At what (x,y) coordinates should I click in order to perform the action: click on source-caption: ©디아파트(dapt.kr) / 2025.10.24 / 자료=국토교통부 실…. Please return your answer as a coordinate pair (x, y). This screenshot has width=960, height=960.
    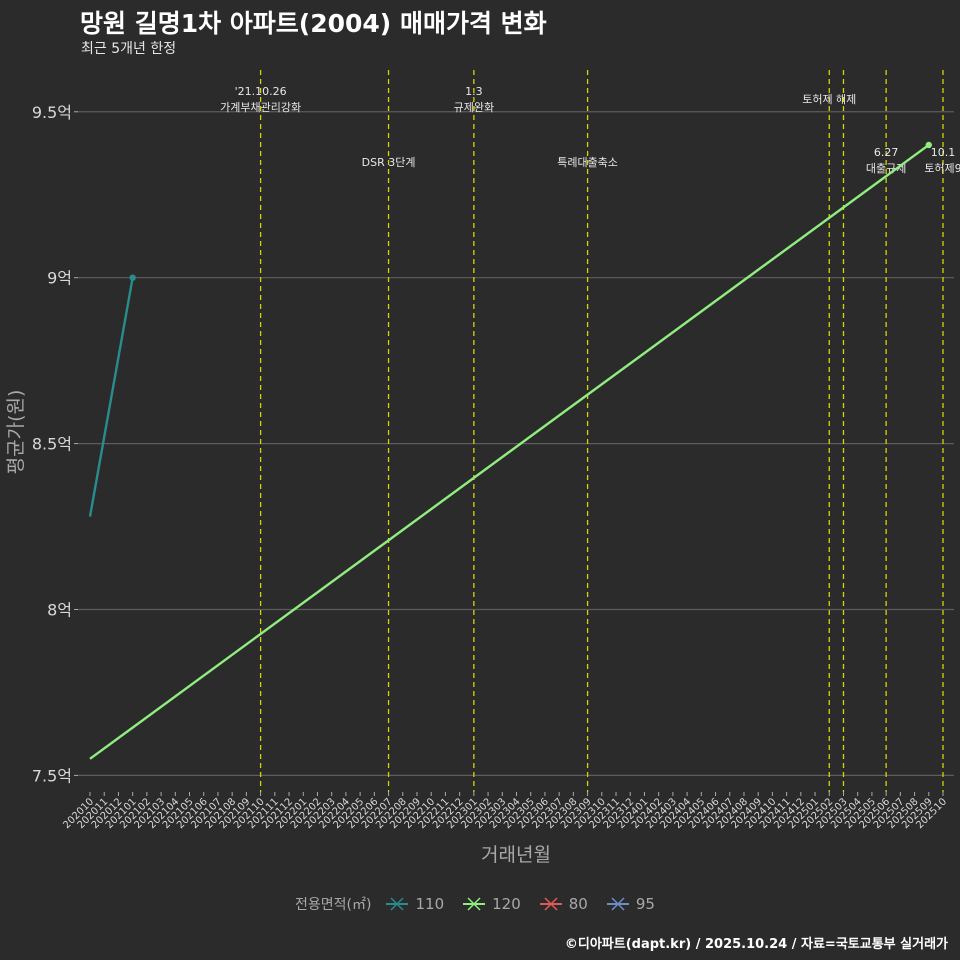
    Looking at the image, I should click on (756, 944).